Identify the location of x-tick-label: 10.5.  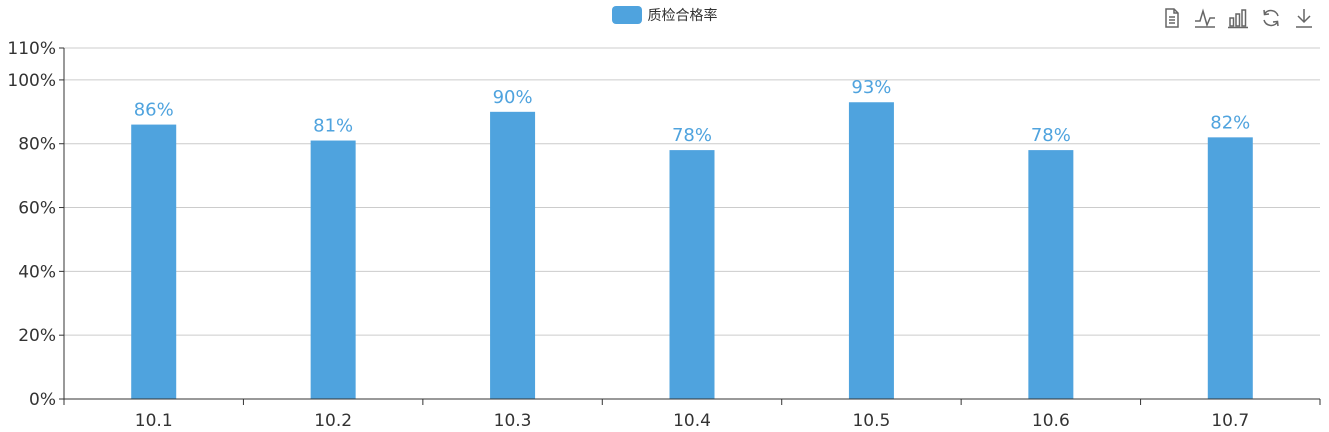
(871, 421).